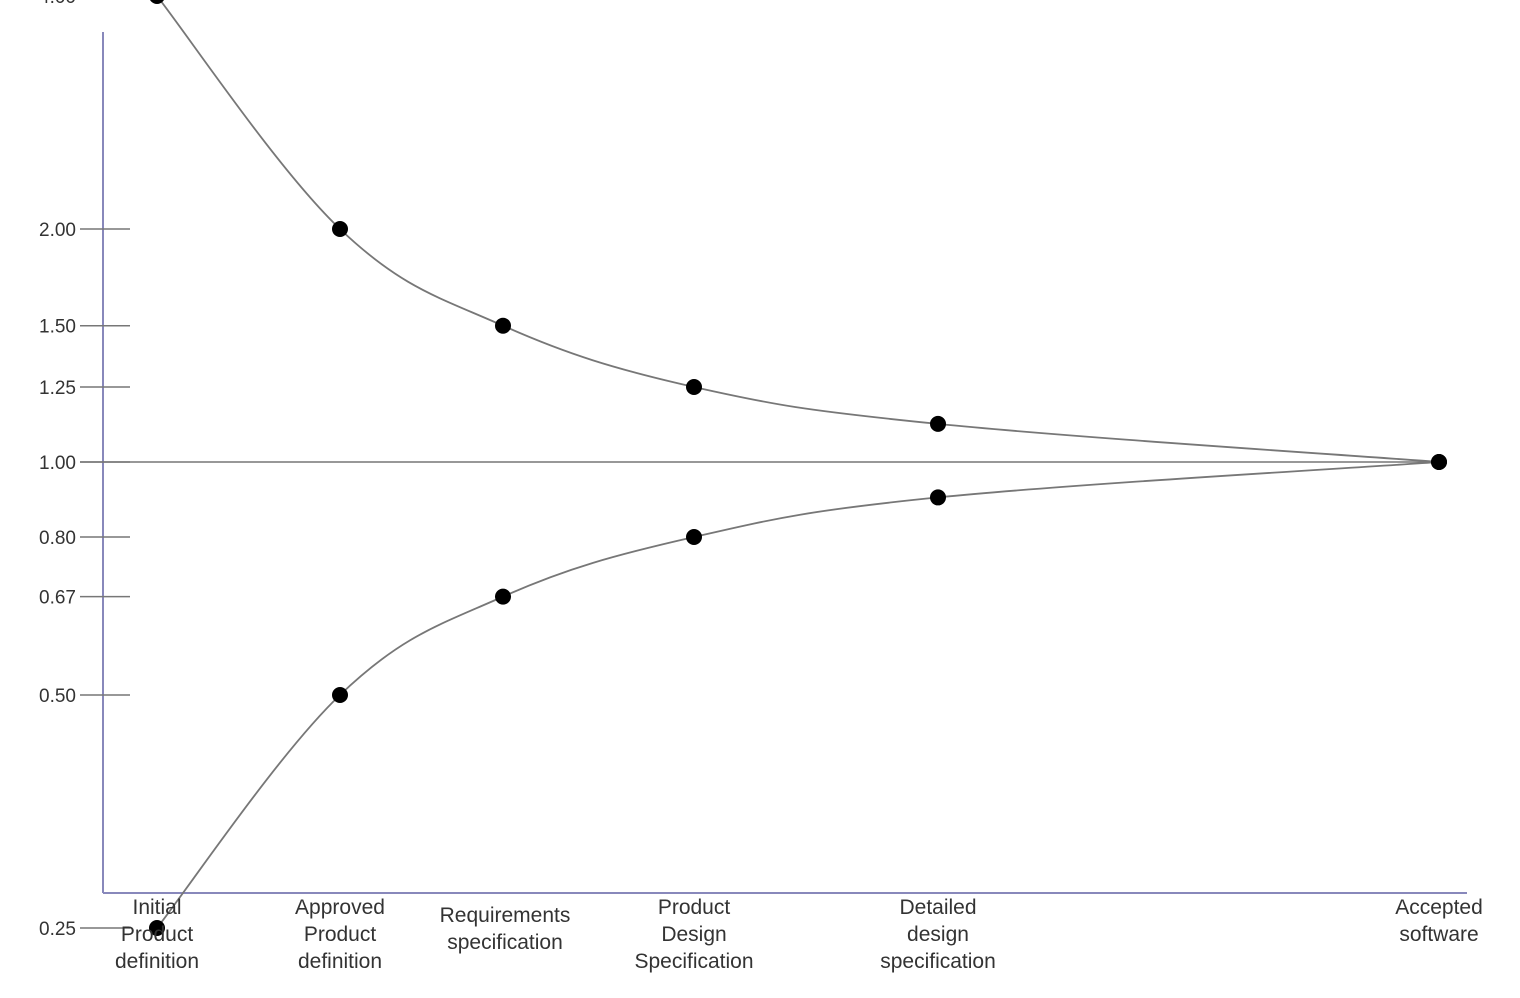  I want to click on category-label: Approved Product definition, so click(340, 934).